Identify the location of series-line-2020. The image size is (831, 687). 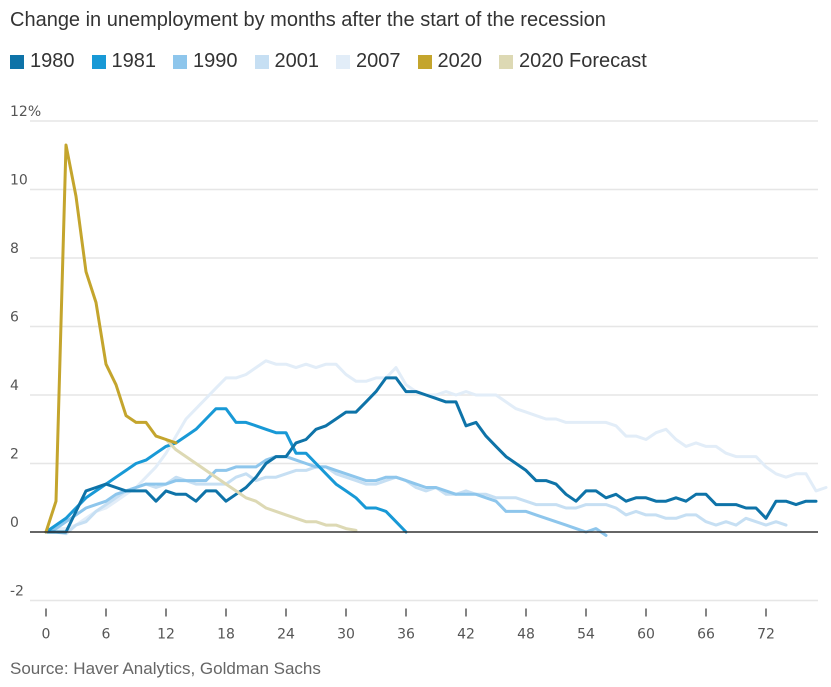
(111, 338).